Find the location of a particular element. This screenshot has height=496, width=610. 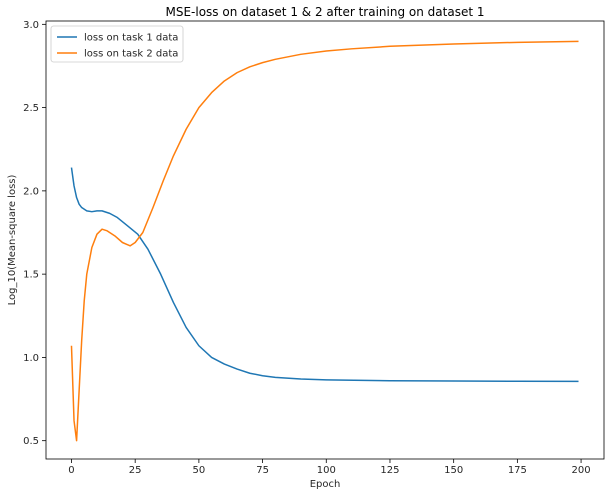

x-tick-label: 75 is located at coordinates (262, 470).